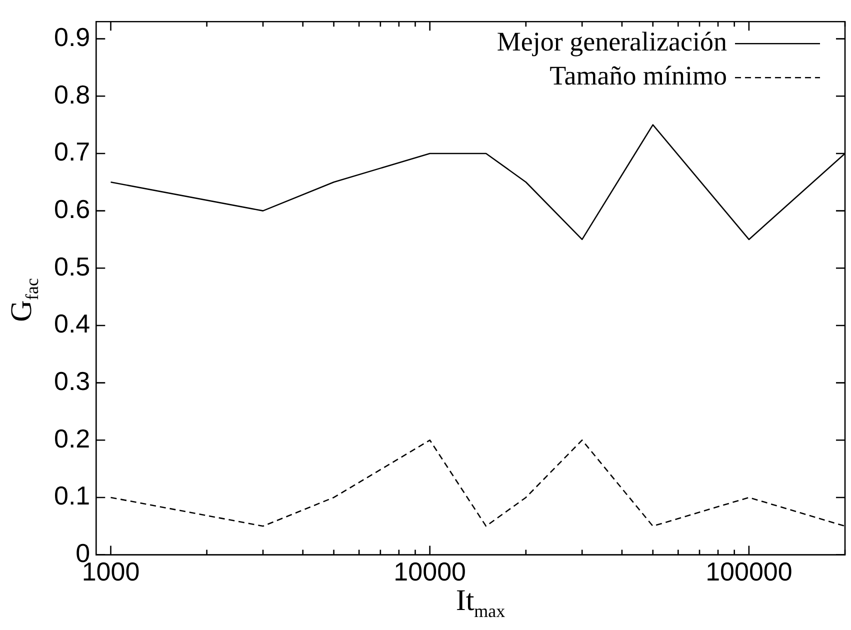 The height and width of the screenshot is (630, 851). Describe the element at coordinates (72, 266) in the screenshot. I see `y-tick-label: 0.5` at that location.